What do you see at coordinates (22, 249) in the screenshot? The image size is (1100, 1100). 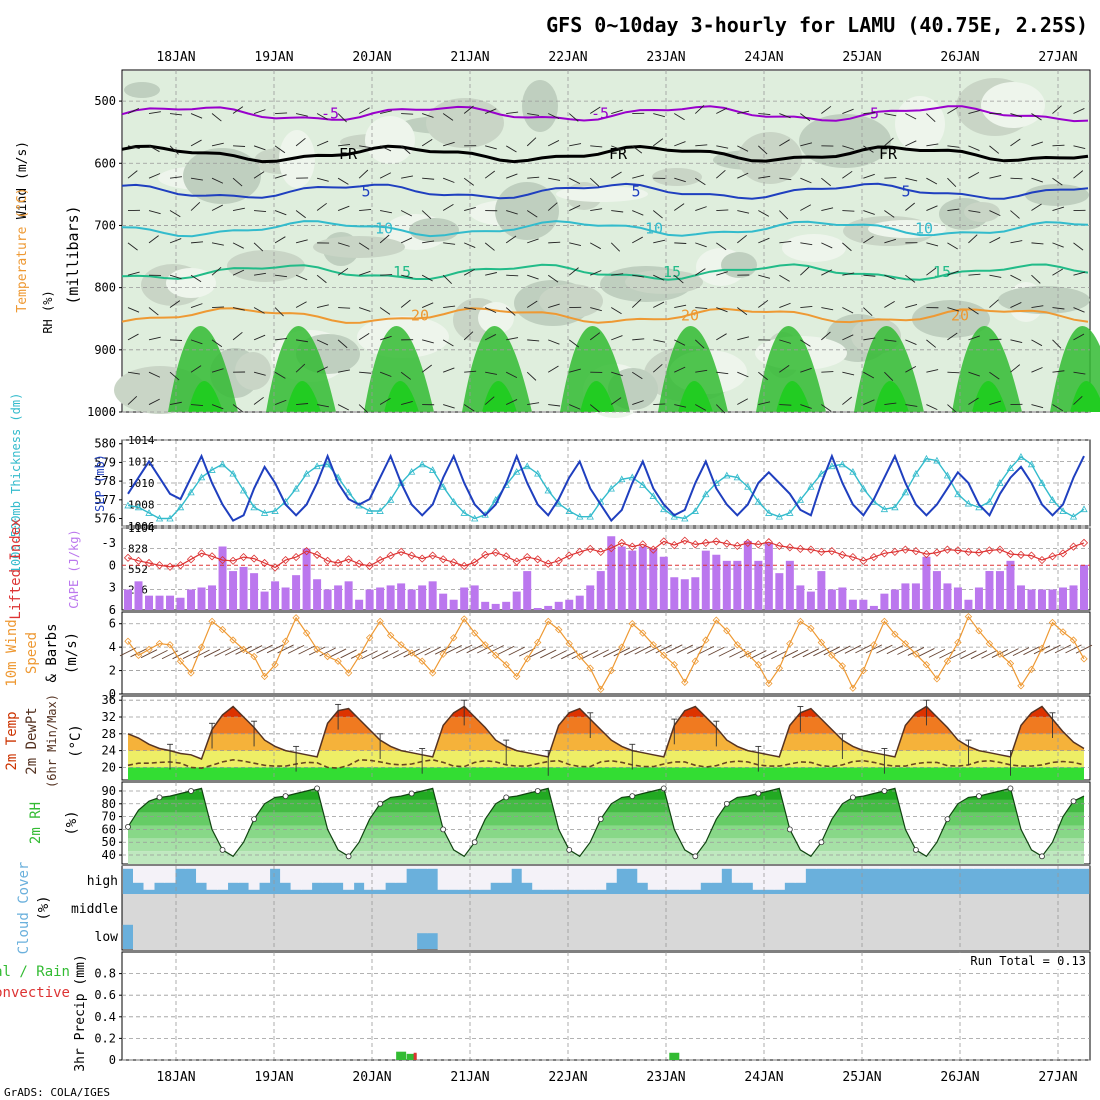 I see `axis-label-temperature: Temperature (°C)` at bounding box center [22, 249].